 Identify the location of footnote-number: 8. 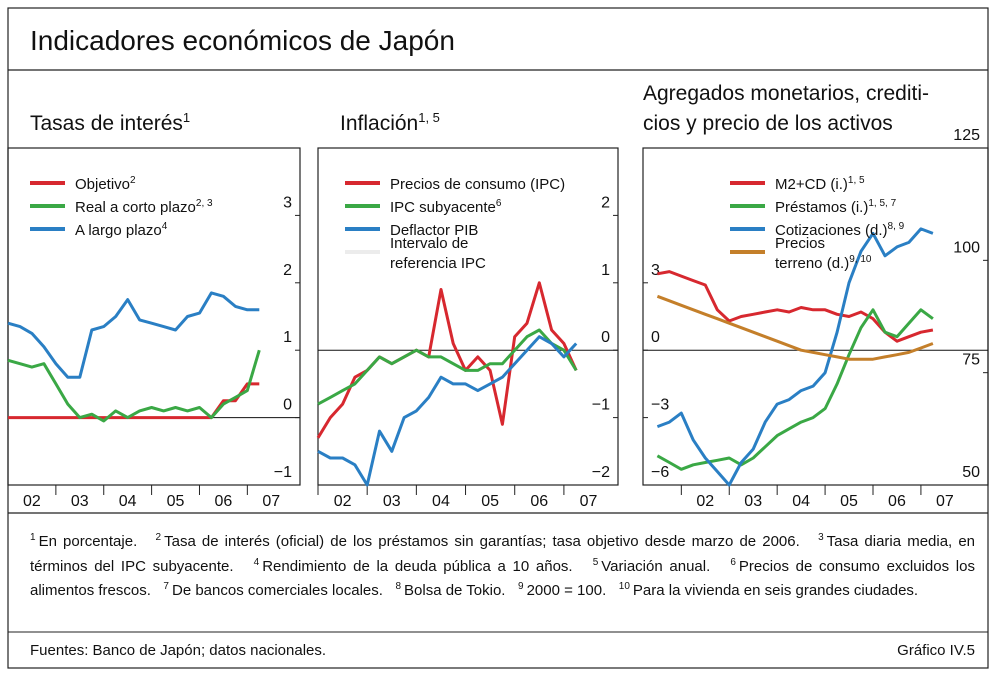
(398, 586).